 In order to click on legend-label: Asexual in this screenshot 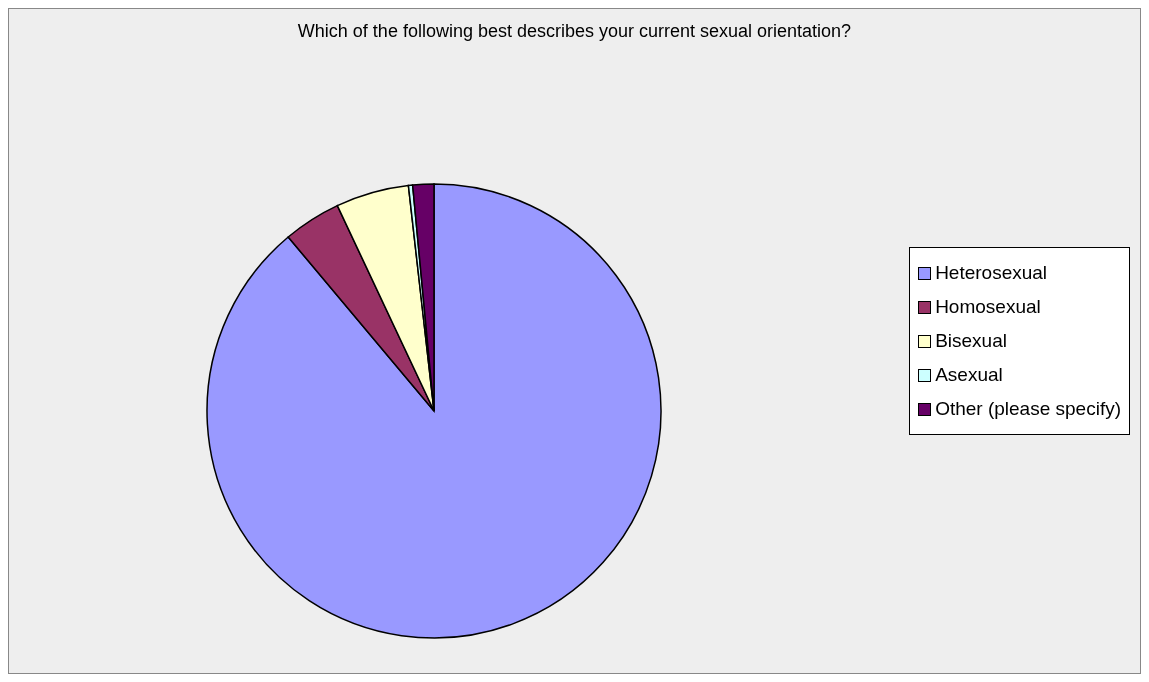, I will do `click(969, 375)`.